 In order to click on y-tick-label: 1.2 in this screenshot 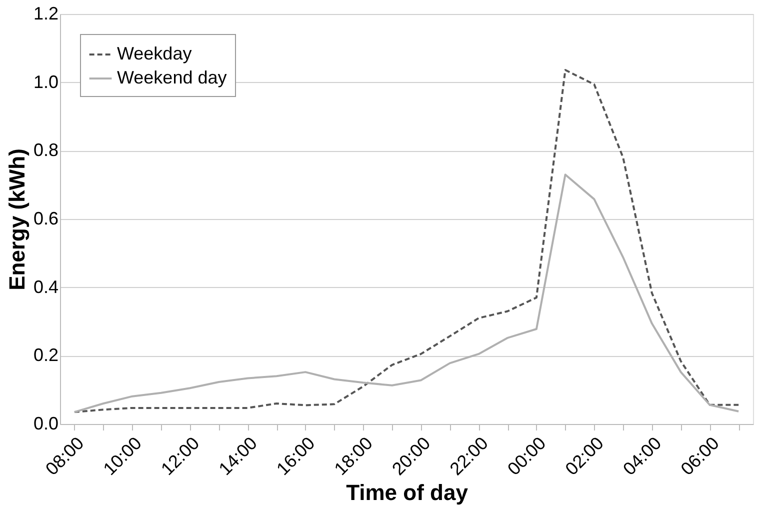, I will do `click(45, 14)`.